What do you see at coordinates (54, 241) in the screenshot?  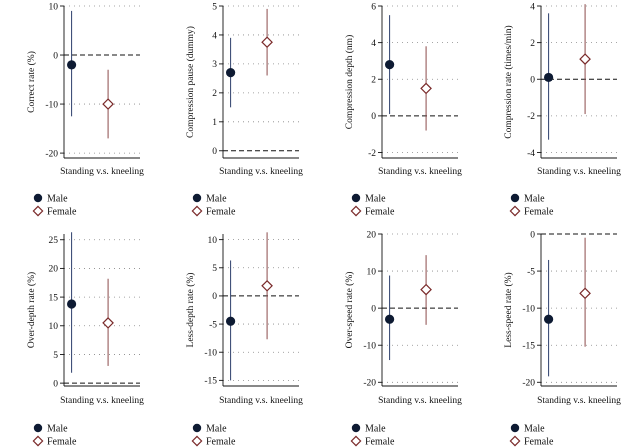 I see `y-tick-label: 25` at bounding box center [54, 241].